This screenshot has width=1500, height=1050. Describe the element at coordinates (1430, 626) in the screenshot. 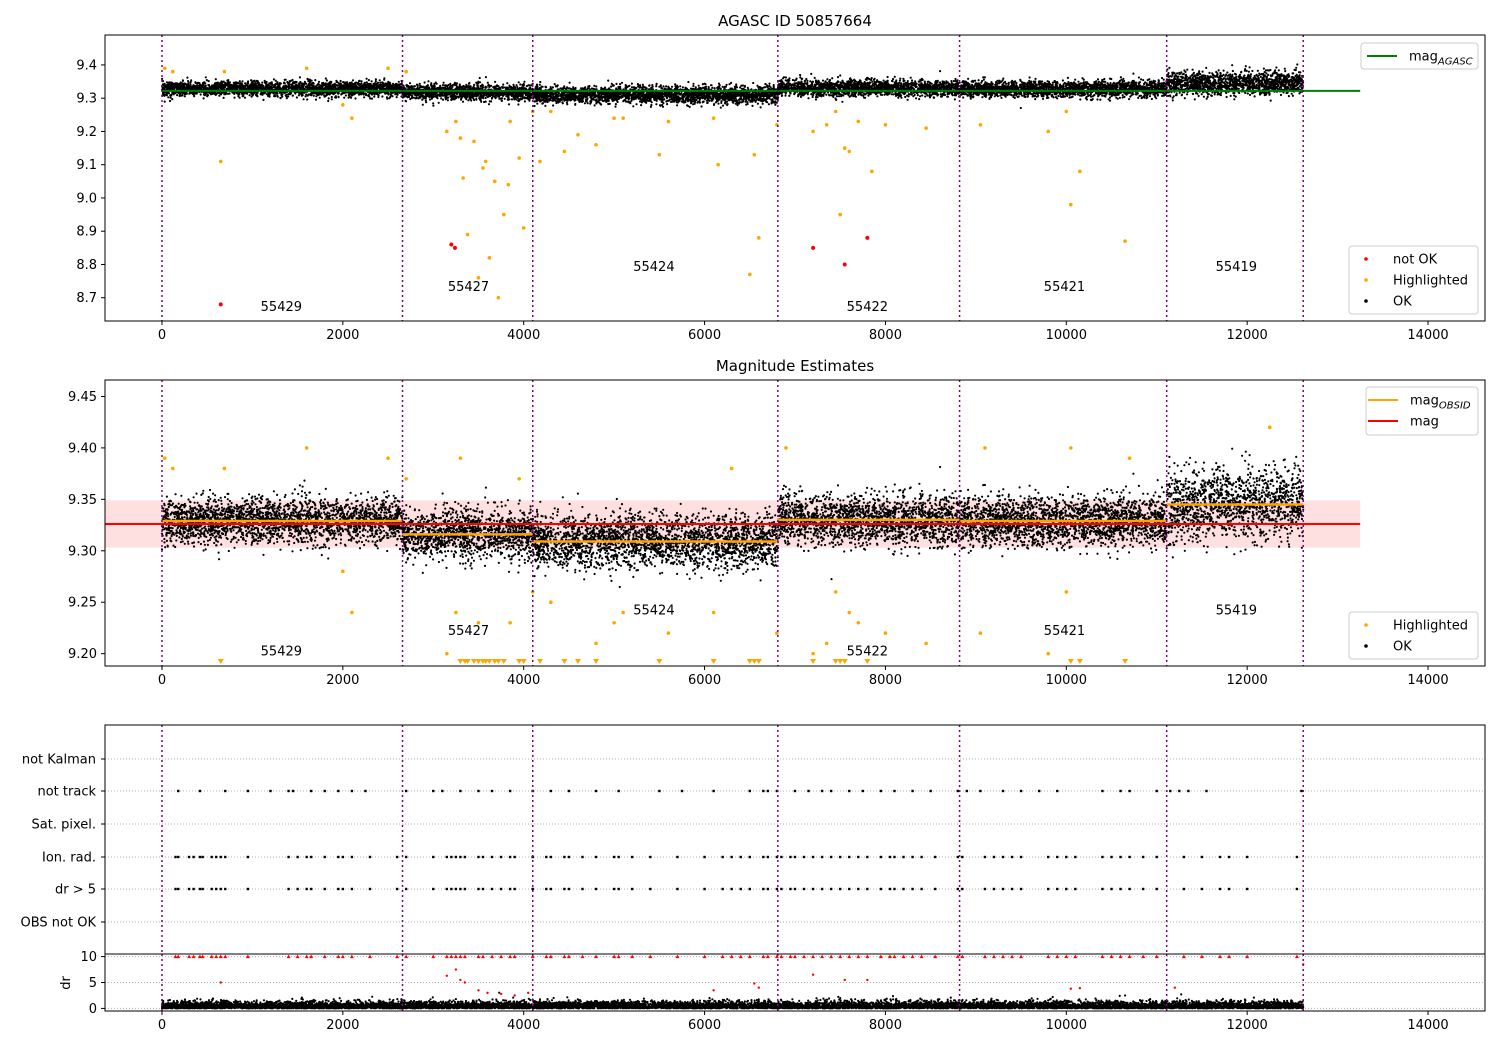

I see `legend-label: Highlighted` at that location.